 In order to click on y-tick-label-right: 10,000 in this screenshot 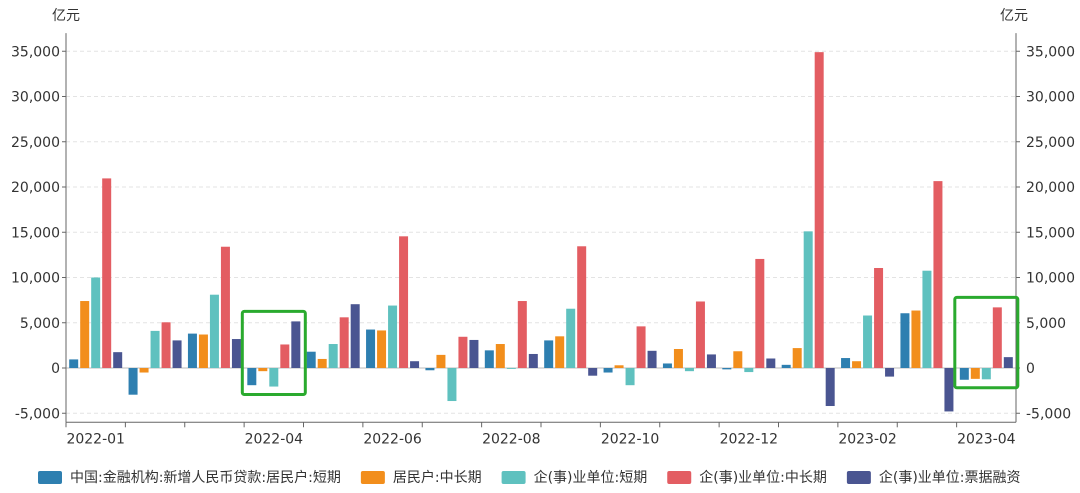, I will do `click(1050, 279)`.